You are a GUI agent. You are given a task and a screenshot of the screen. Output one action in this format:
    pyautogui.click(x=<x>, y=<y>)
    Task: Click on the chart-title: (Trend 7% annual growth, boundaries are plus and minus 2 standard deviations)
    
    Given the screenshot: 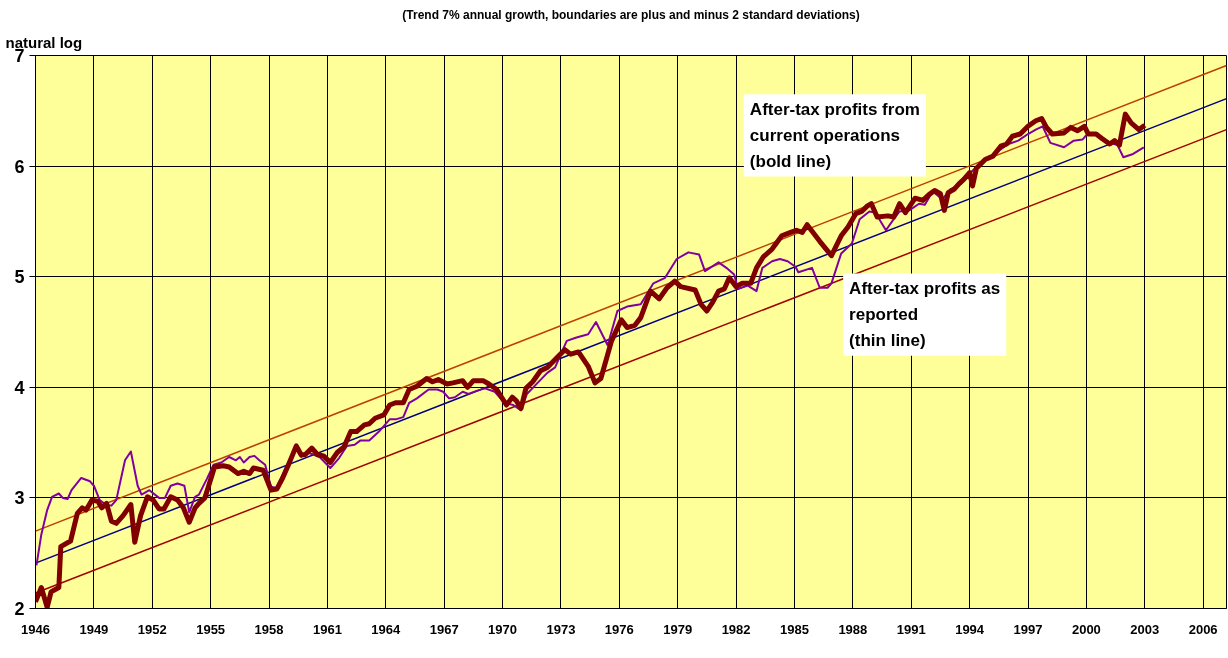 What is the action you would take?
    pyautogui.click(x=631, y=14)
    